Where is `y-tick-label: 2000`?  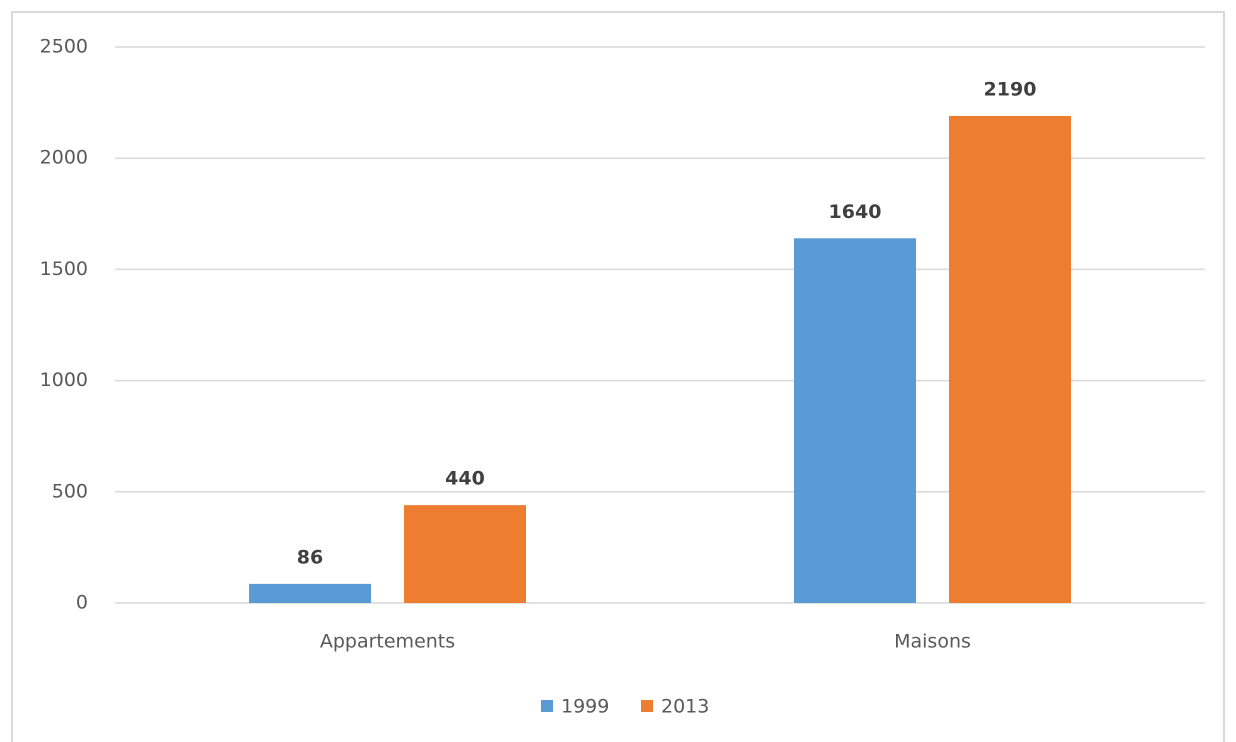 y-tick-label: 2000 is located at coordinates (64, 158).